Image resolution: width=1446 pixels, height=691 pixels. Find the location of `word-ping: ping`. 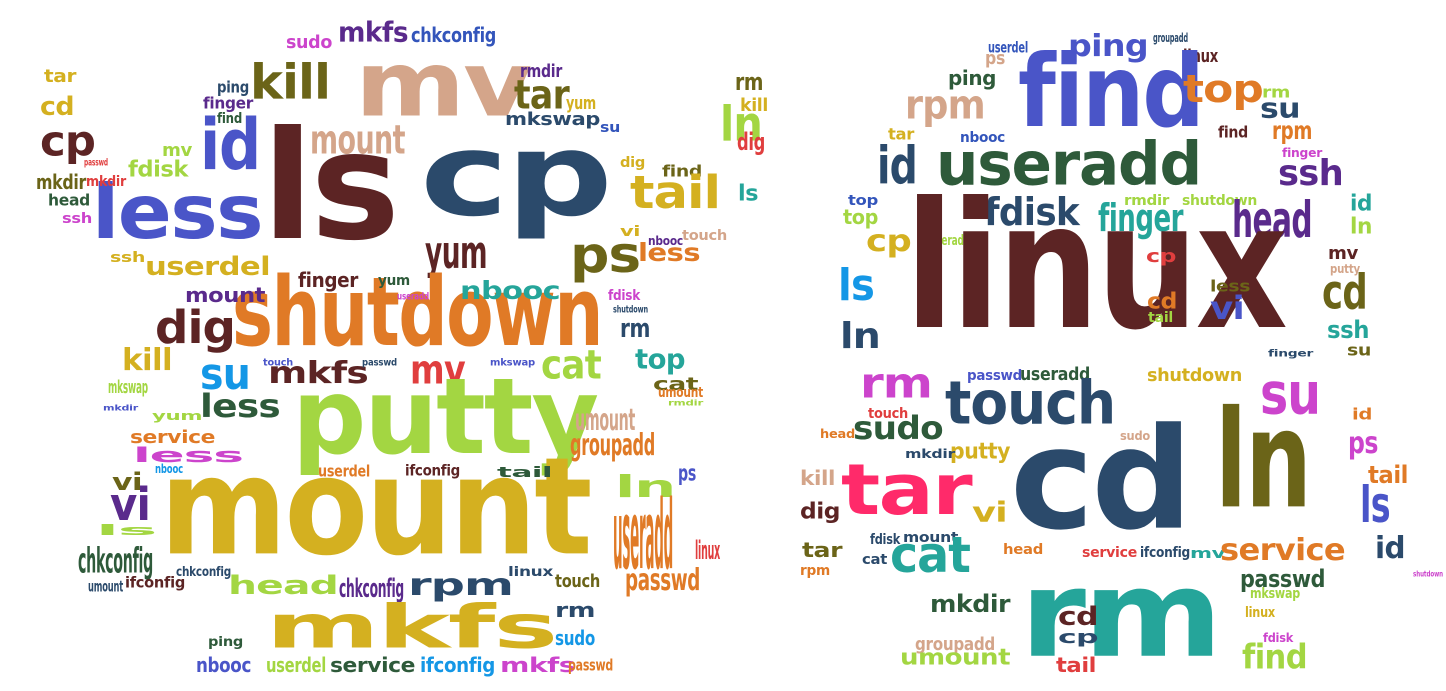

word-ping: ping is located at coordinates (225, 641).